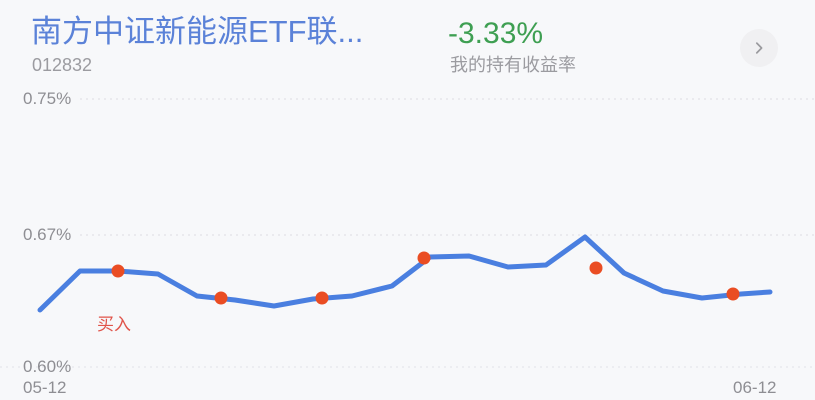 Image resolution: width=815 pixels, height=400 pixels. Describe the element at coordinates (496, 33) in the screenshot. I see `return-rate-value: -3.33%` at that location.